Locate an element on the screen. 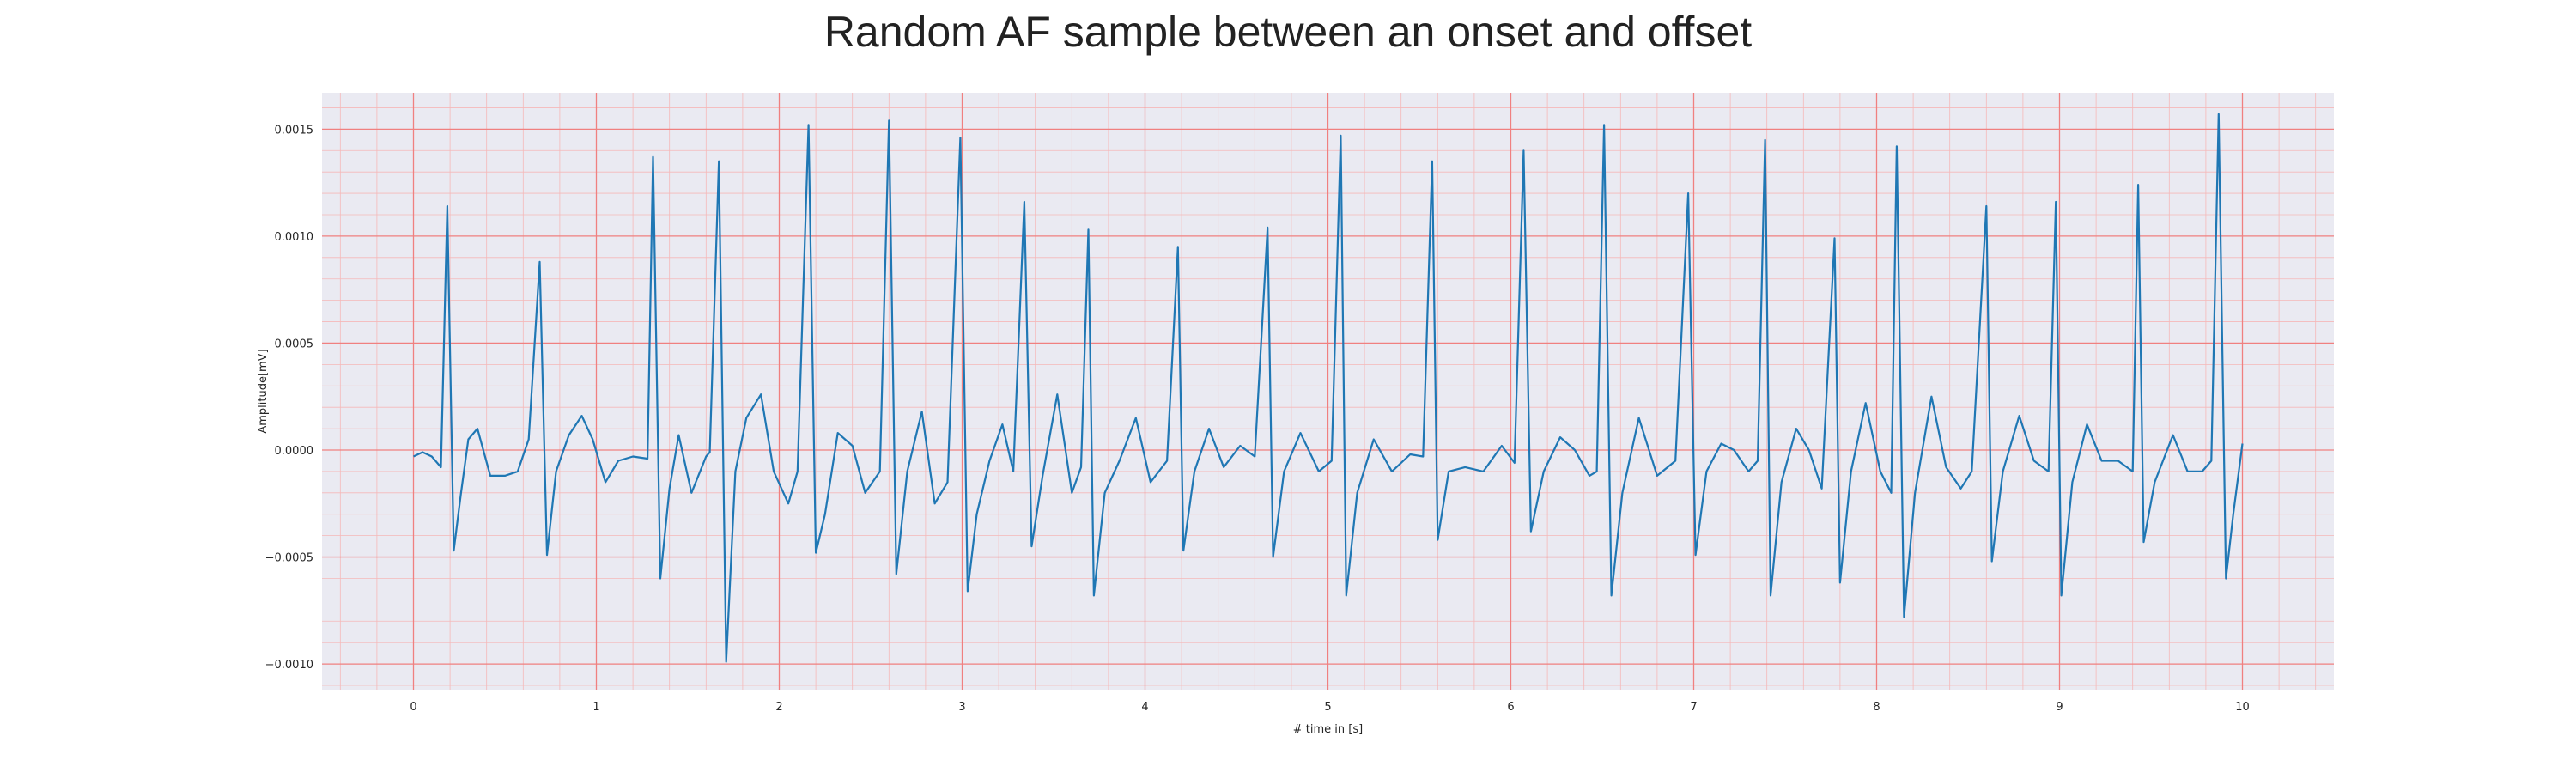 This screenshot has width=2576, height=773. x-tick-label: 1 is located at coordinates (596, 707).